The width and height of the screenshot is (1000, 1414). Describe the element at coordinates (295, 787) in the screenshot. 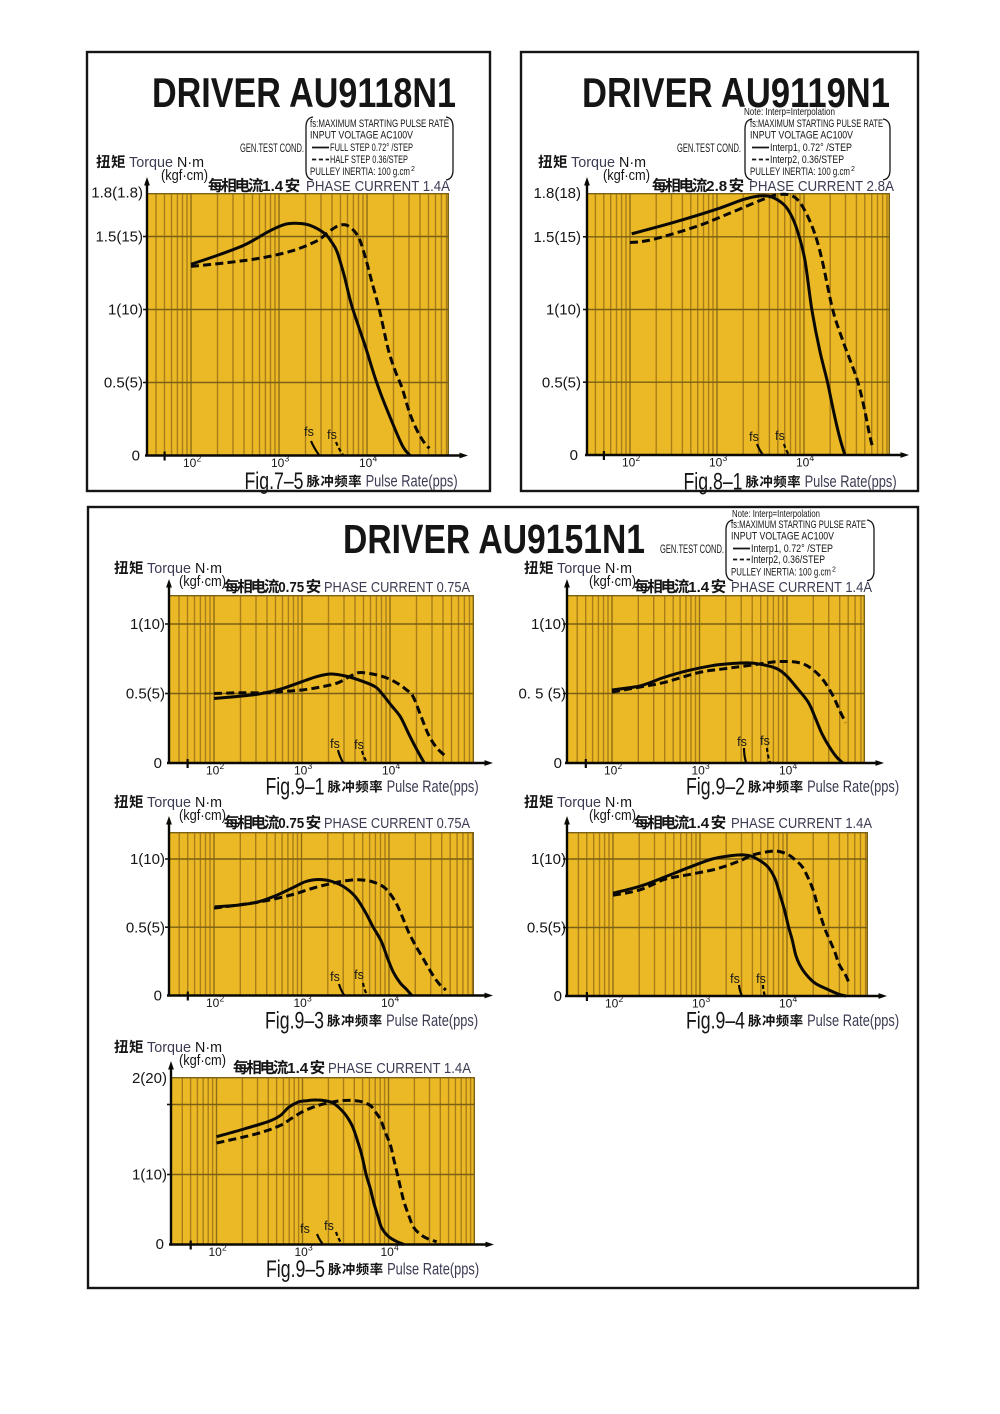

I see `svg-text: Fig.9–1` at that location.